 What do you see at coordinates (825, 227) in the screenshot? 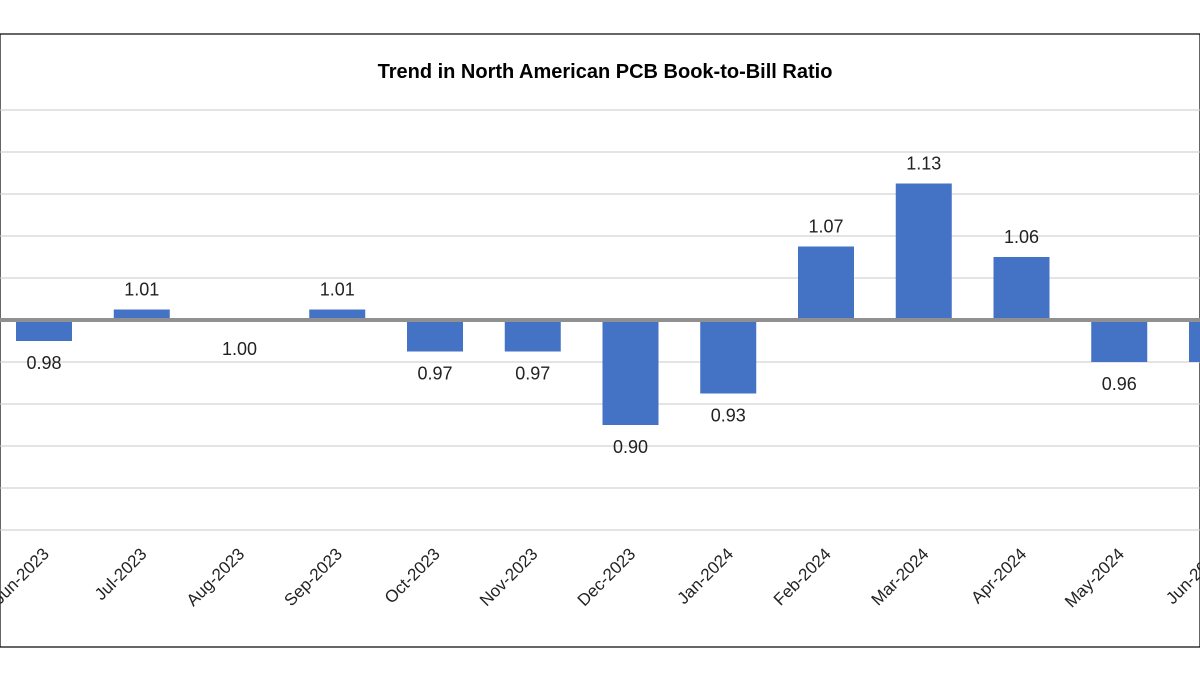
I see `data-label: 1.07` at bounding box center [825, 227].